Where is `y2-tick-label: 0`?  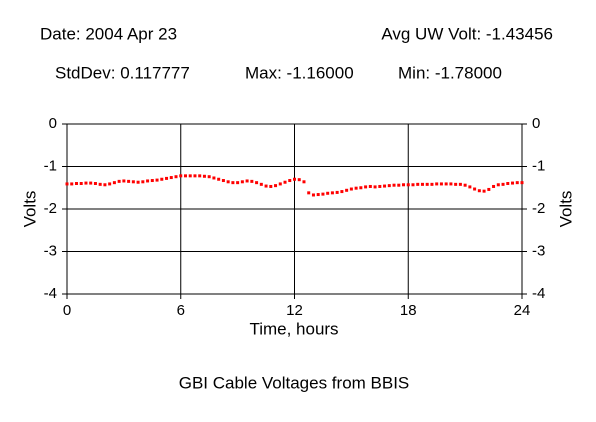 y2-tick-label: 0 is located at coordinates (536, 123).